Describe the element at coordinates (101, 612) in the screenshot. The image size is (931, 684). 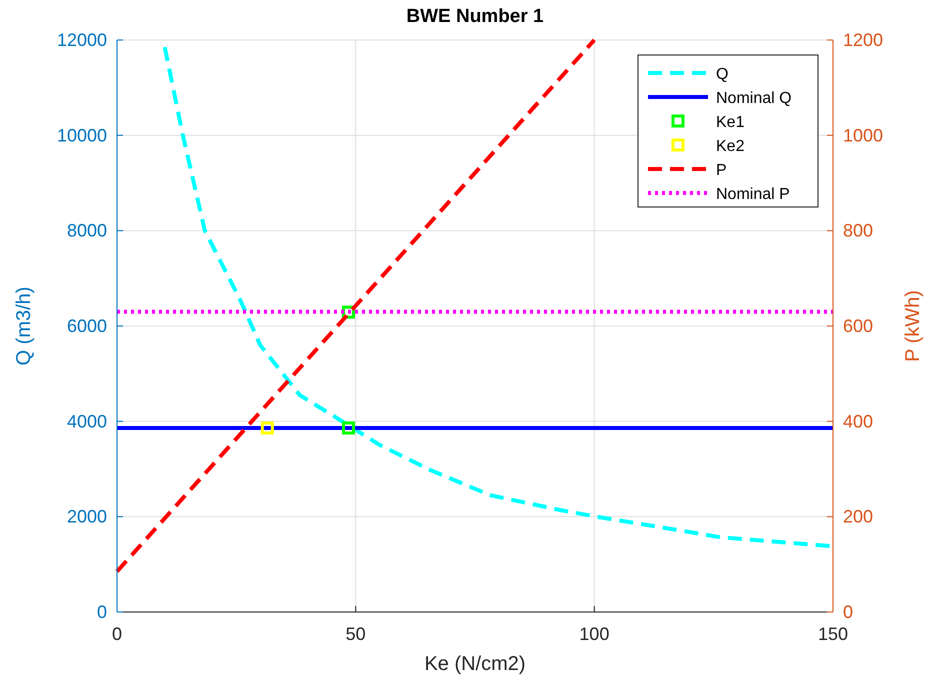
I see `y-tick-label: 0` at that location.